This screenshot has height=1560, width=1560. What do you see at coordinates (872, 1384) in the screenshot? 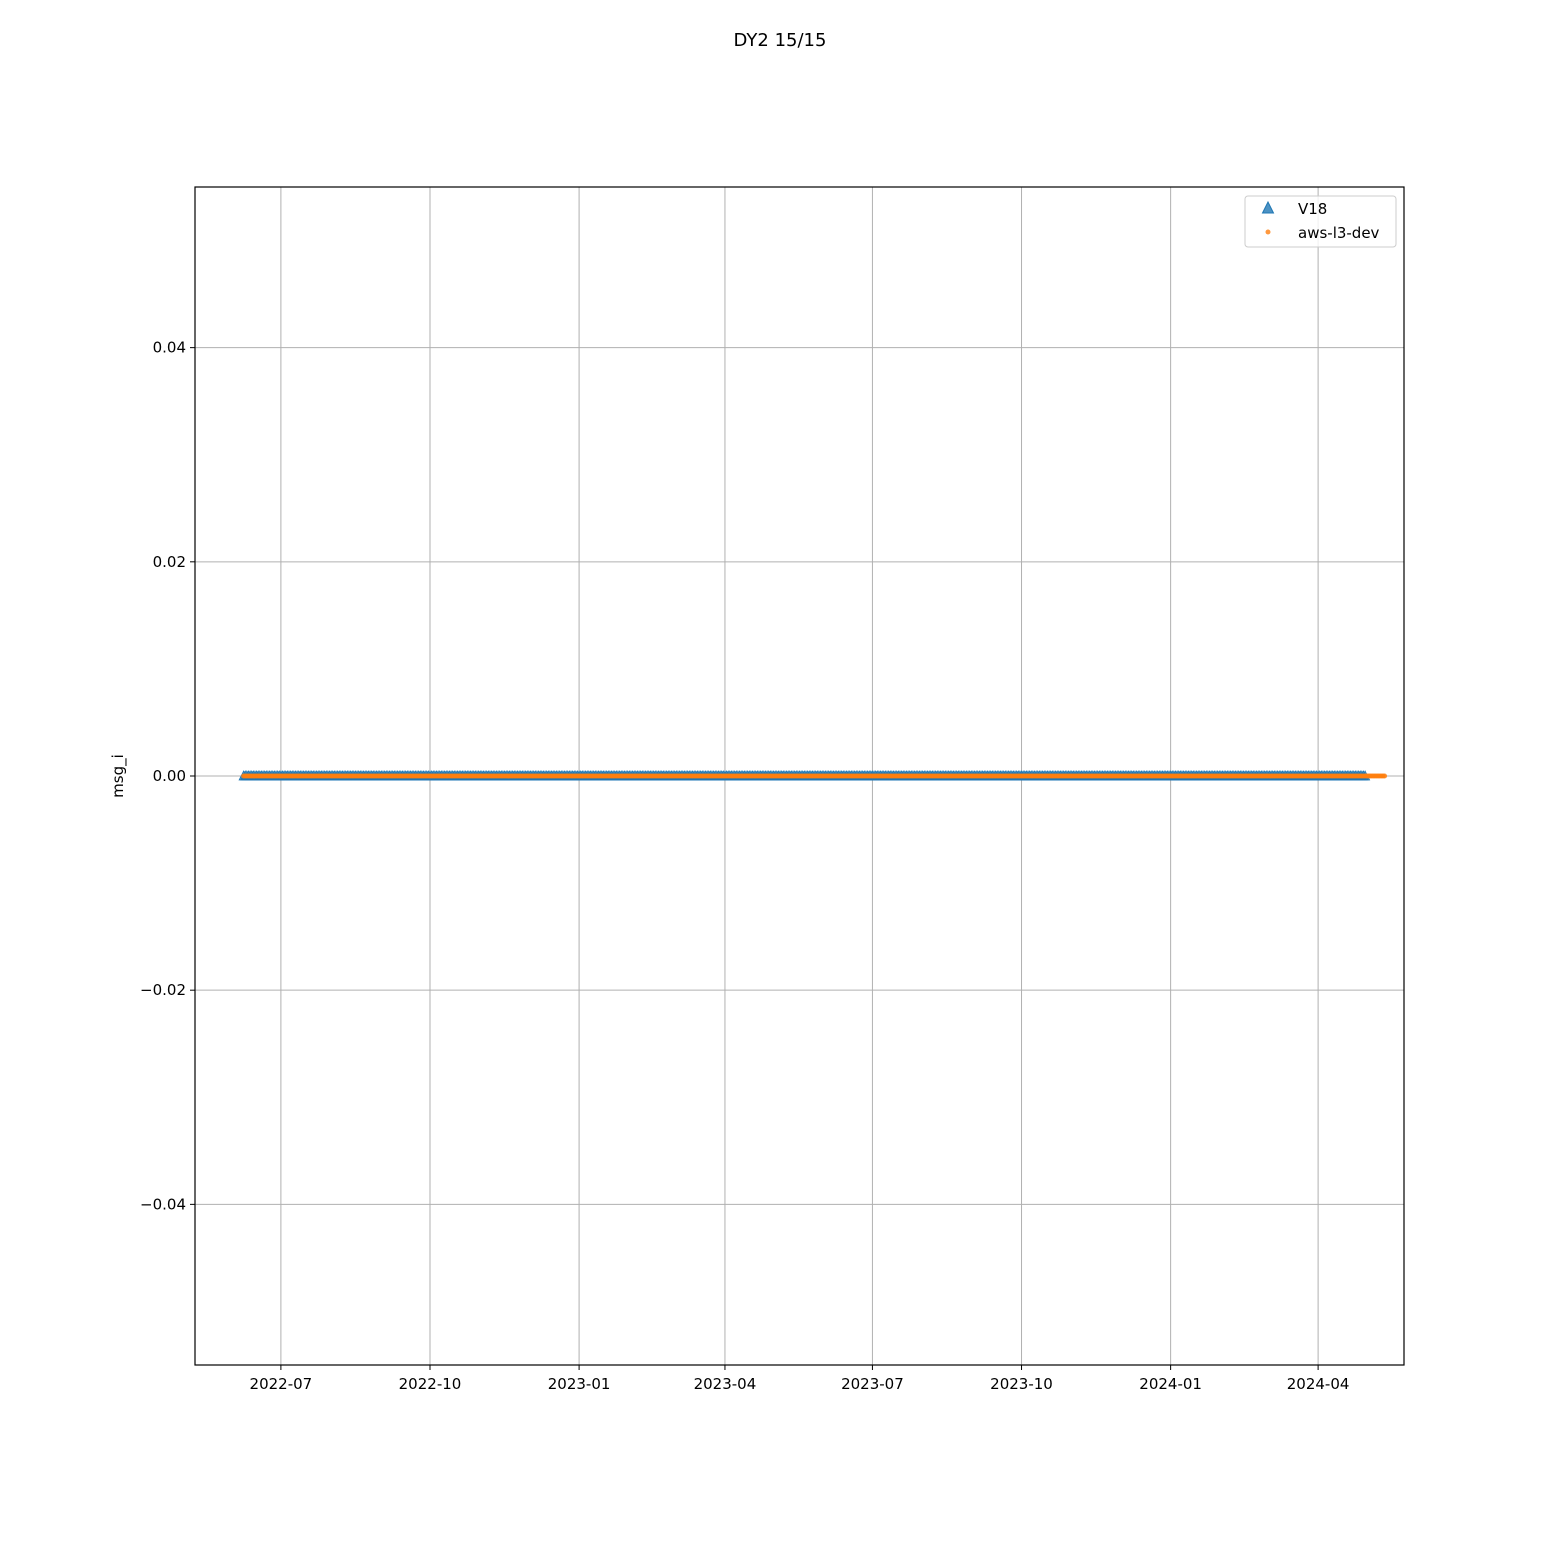
I see `x-tick-label: 2023-07` at bounding box center [872, 1384].